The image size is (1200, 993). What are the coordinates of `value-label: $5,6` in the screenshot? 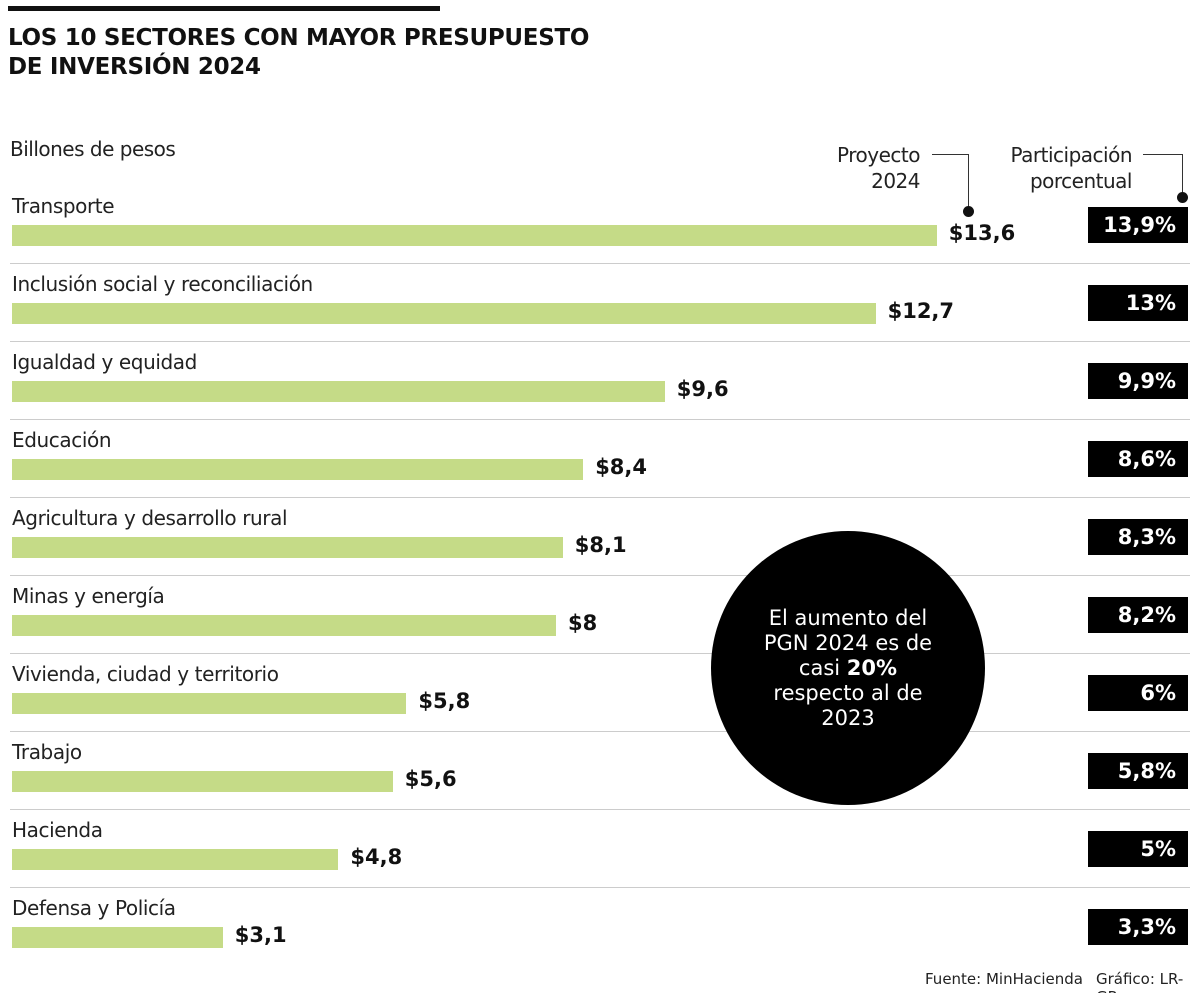 It's located at (430, 779).